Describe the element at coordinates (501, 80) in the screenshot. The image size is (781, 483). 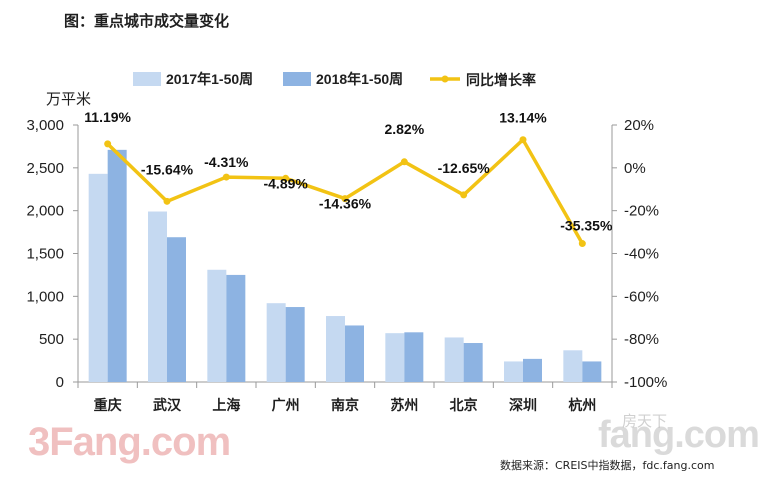
I see `legend-label-growth: 同比增长率` at that location.